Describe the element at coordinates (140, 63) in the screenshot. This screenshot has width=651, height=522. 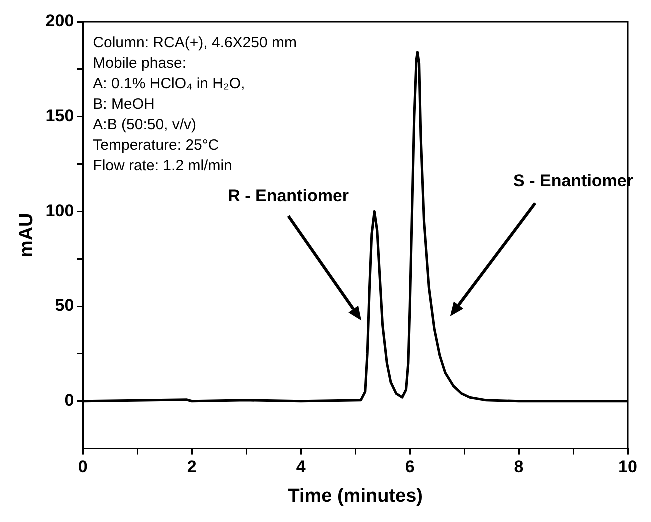
I see `annotation: Mobile phase:` at that location.